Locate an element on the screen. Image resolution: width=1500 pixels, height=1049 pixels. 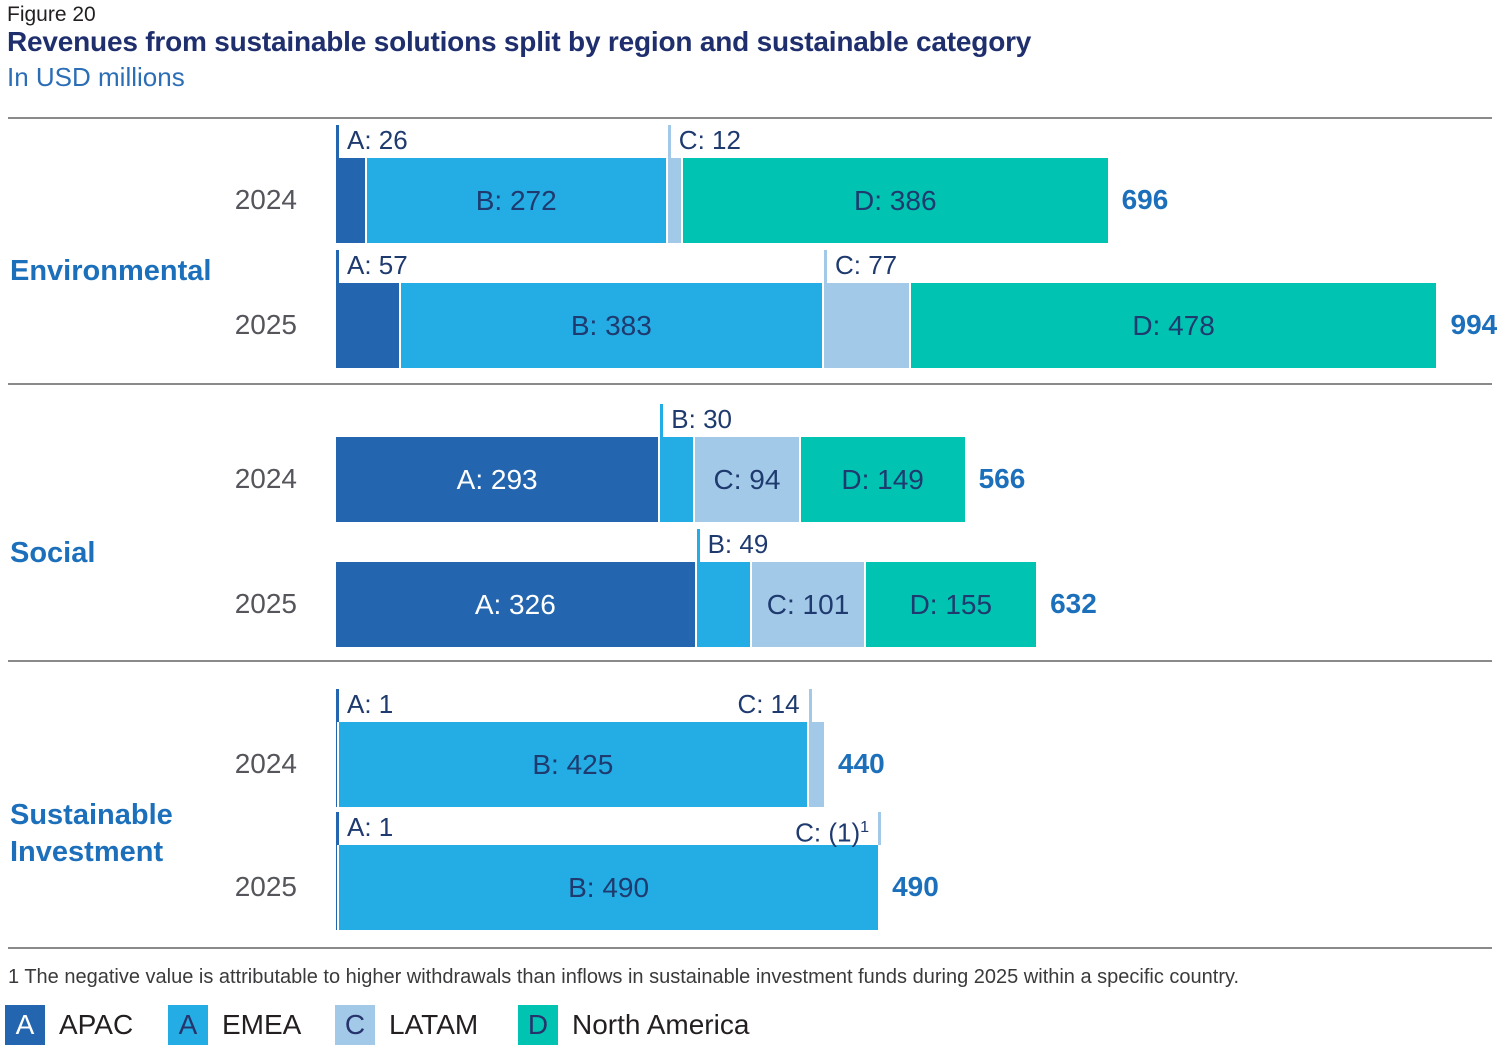
bar-segment: C: 94 is located at coordinates (747, 479).